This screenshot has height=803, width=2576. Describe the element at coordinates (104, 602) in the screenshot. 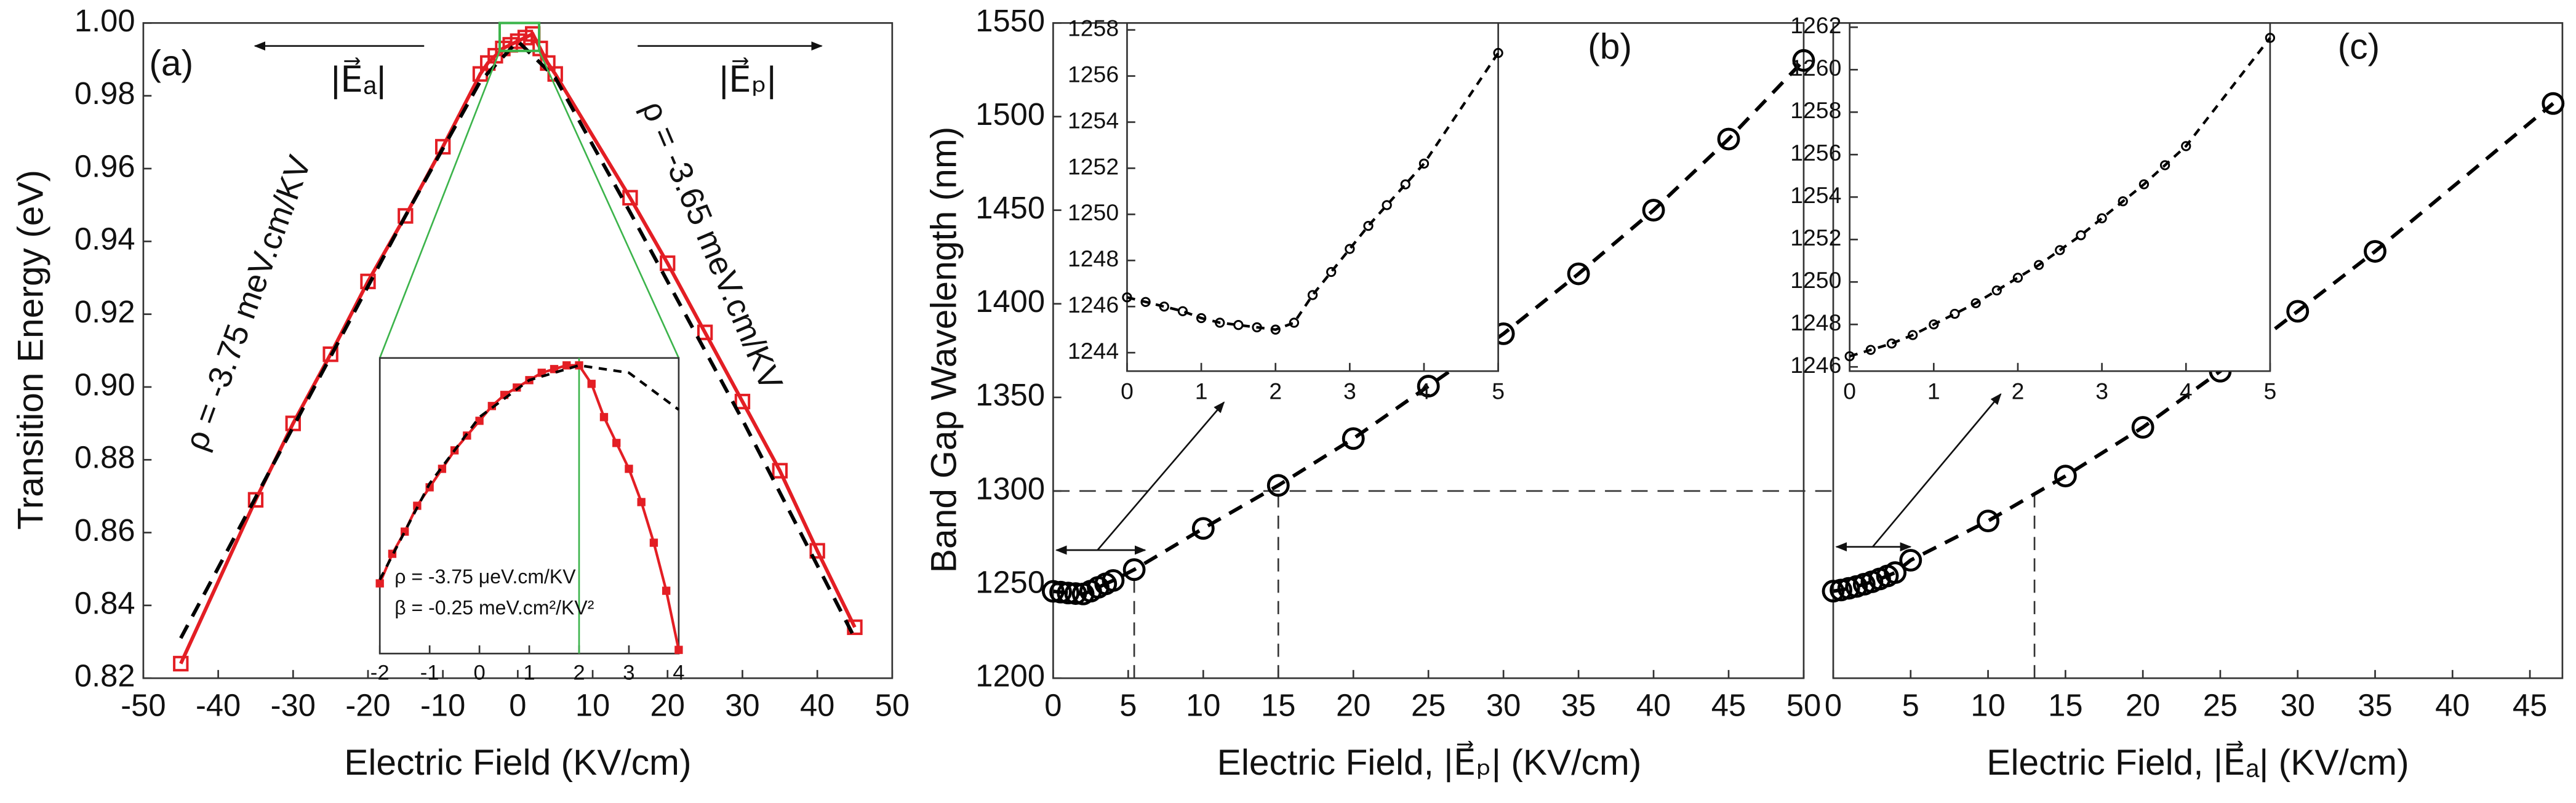

I see `y-tick-label: 0.84` at that location.